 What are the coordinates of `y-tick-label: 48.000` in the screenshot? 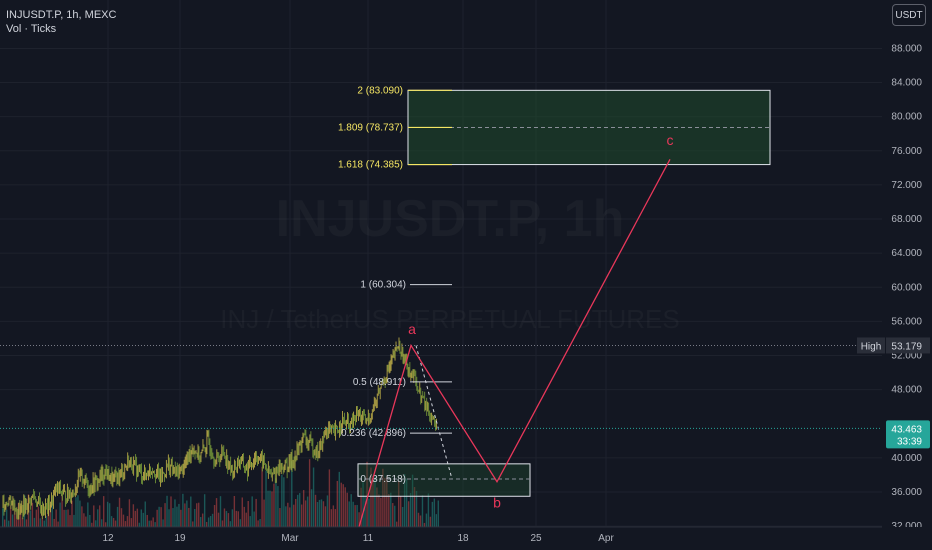 It's located at (906, 390).